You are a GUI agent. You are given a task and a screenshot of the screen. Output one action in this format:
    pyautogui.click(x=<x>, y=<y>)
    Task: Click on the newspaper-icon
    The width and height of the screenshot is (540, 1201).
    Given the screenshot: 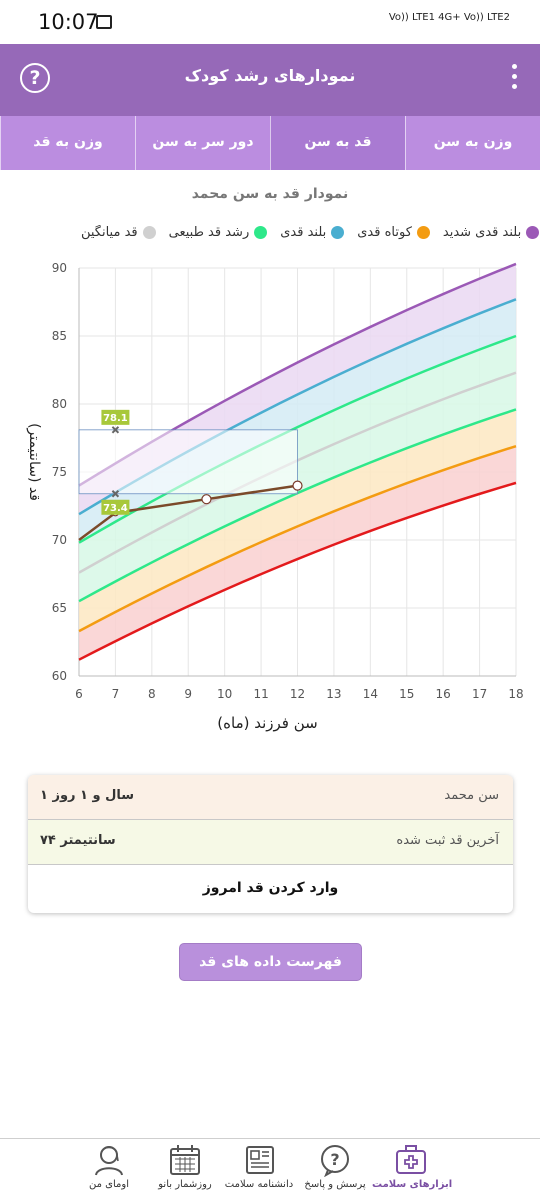 What is the action you would take?
    pyautogui.click(x=260, y=1160)
    